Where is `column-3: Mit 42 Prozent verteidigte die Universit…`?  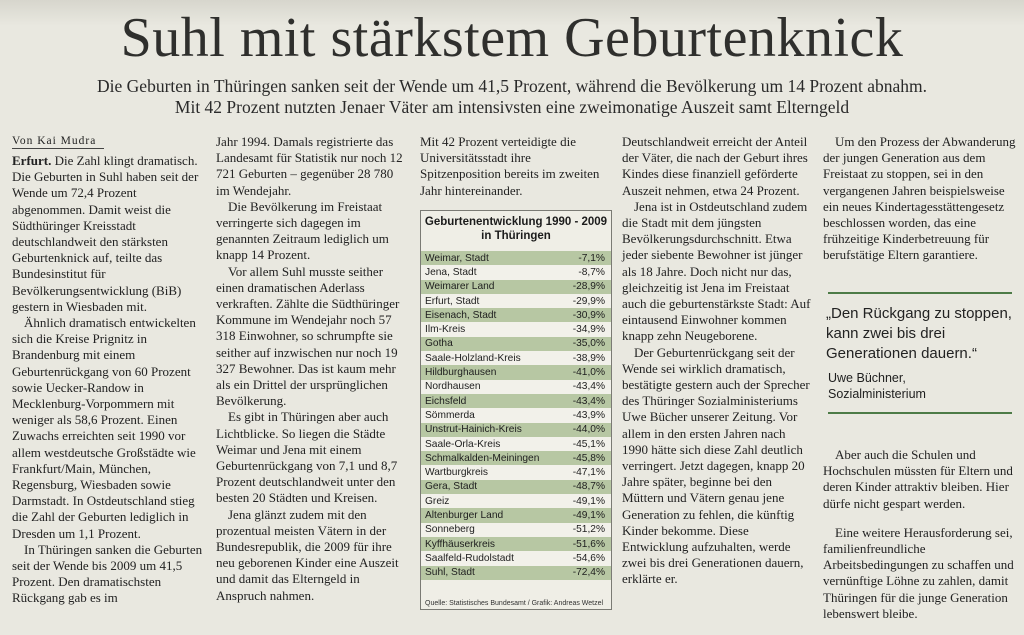
column-3: Mit 42 Prozent verteidigte die Universit… is located at coordinates (515, 166).